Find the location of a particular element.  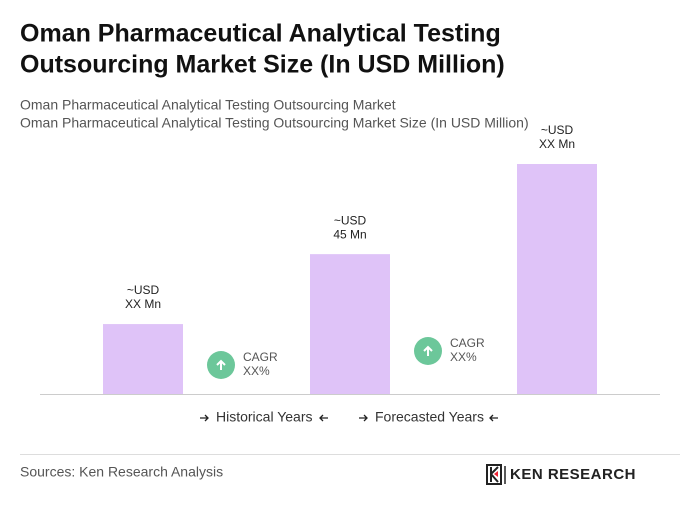

legend-label: Forecasted Years is located at coordinates (429, 417).